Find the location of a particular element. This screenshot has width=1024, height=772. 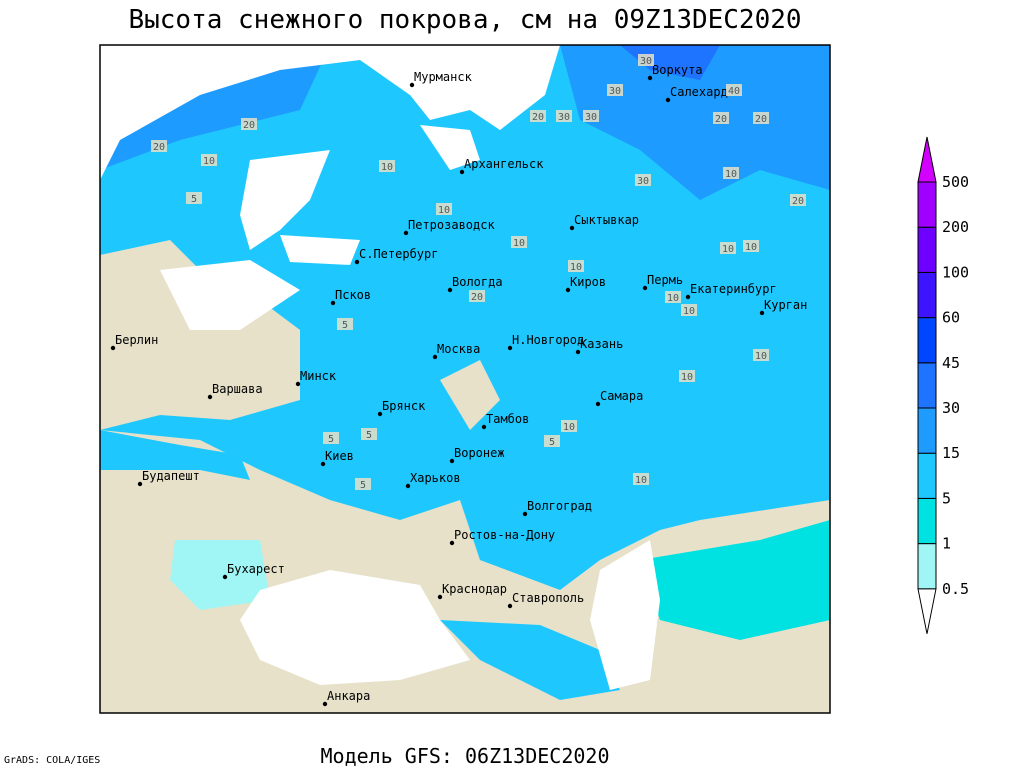

contour-label: 40 is located at coordinates (734, 91).